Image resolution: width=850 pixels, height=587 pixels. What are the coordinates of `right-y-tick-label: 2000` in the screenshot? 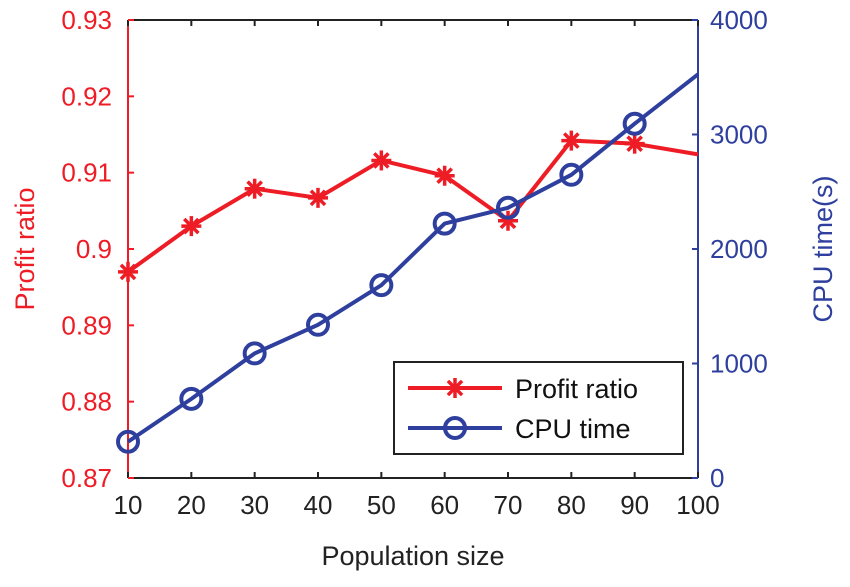 It's located at (739, 249).